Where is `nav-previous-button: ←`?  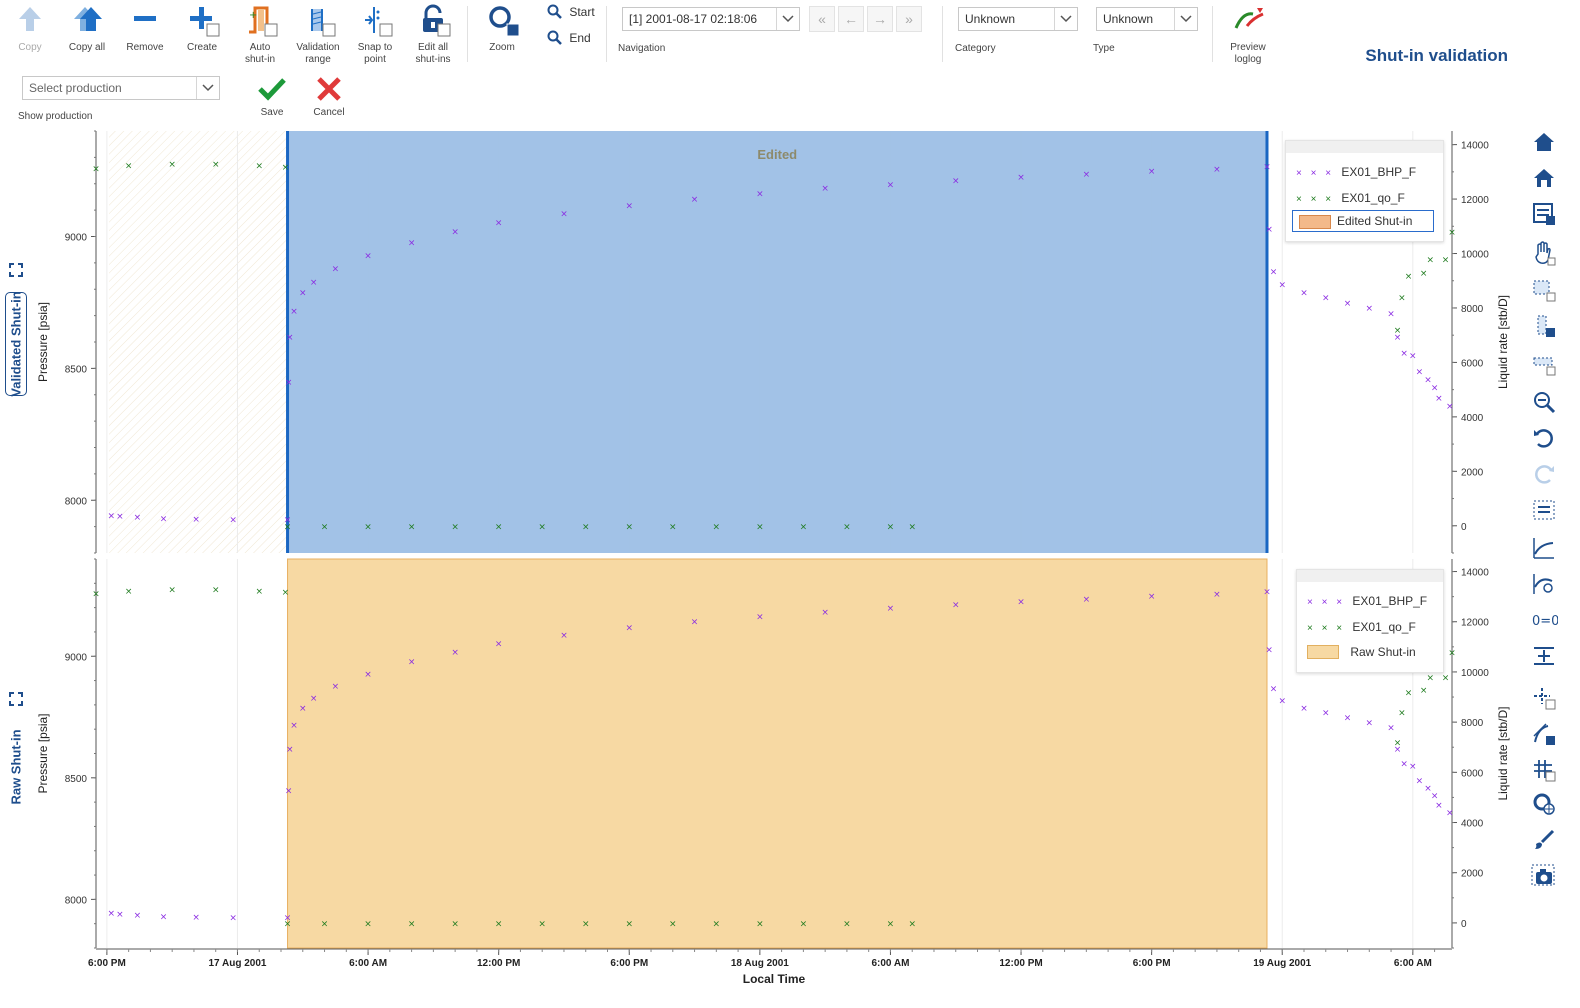 nav-previous-button: ← is located at coordinates (851, 19).